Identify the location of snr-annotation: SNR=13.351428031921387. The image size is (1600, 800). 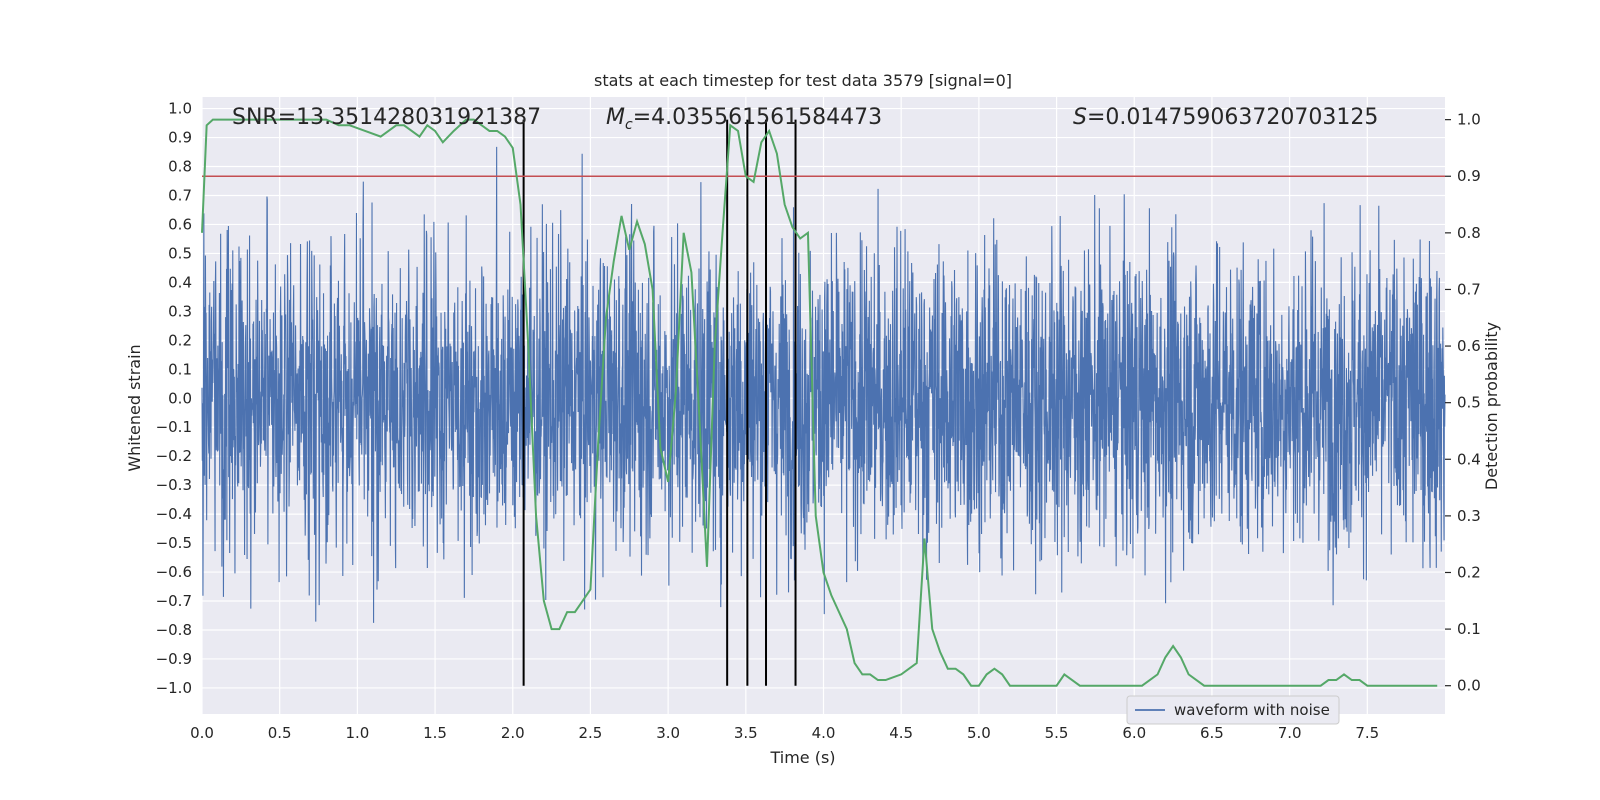
(386, 117).